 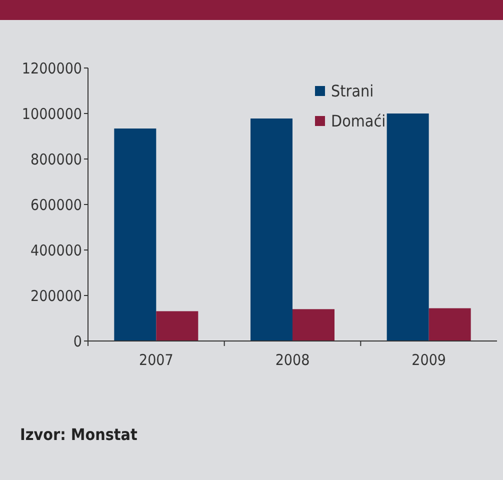 I want to click on y-tick-label: 1200000, so click(x=52, y=68).